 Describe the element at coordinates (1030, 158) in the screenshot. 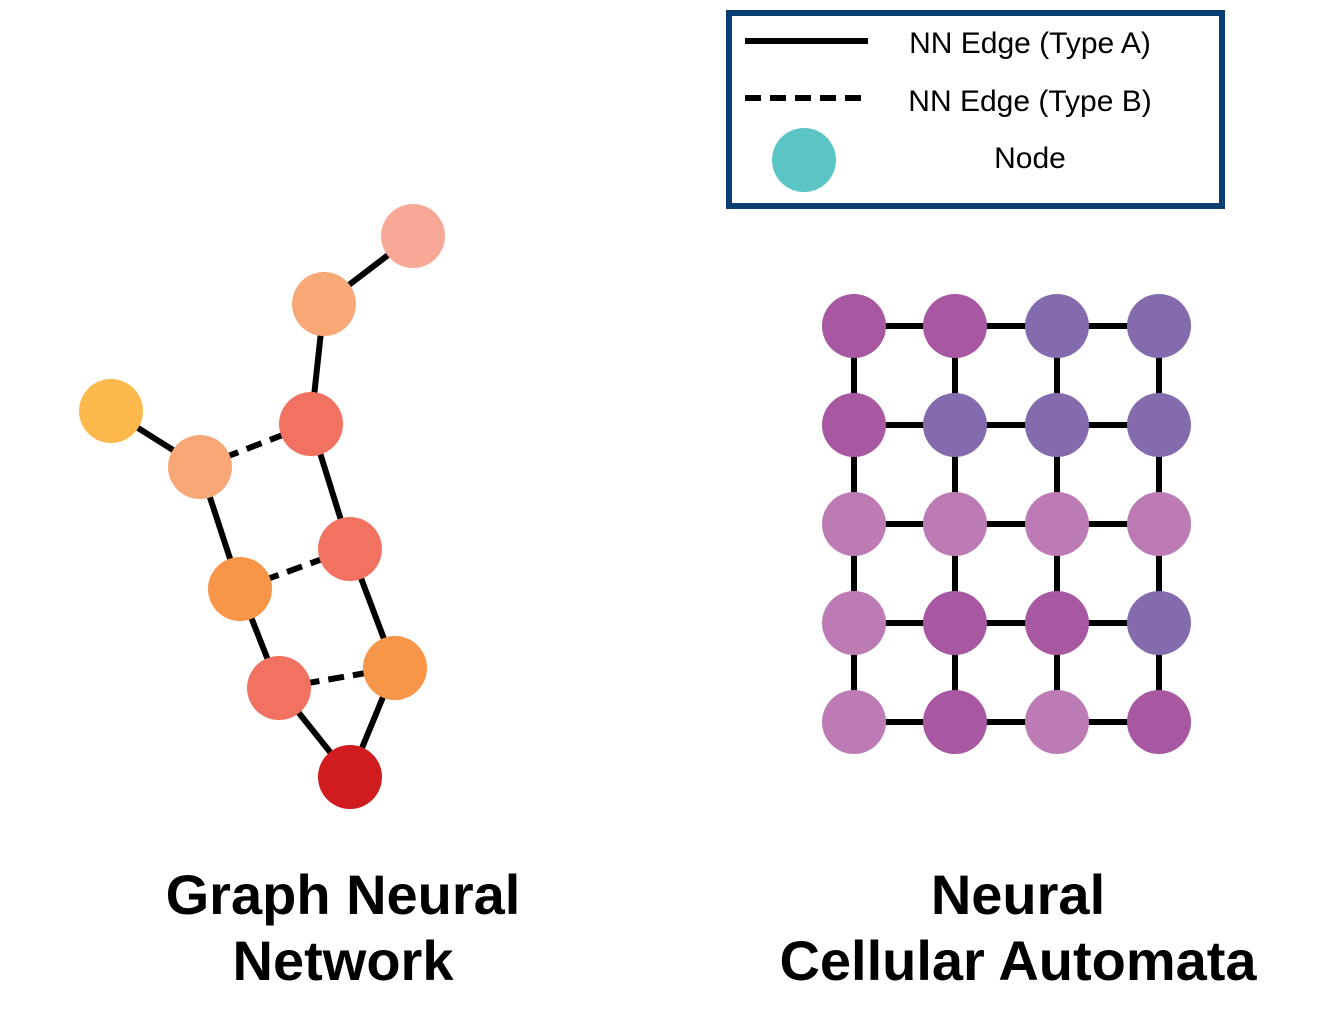

I see `legend-label-node: Node` at that location.